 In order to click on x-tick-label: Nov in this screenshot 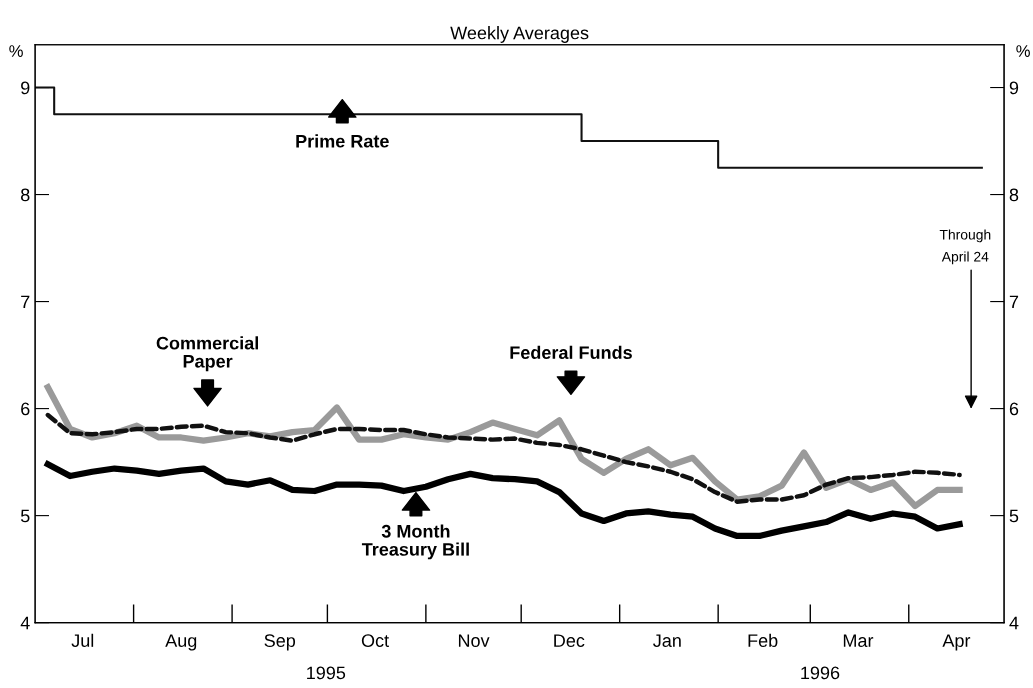, I will do `click(474, 641)`.